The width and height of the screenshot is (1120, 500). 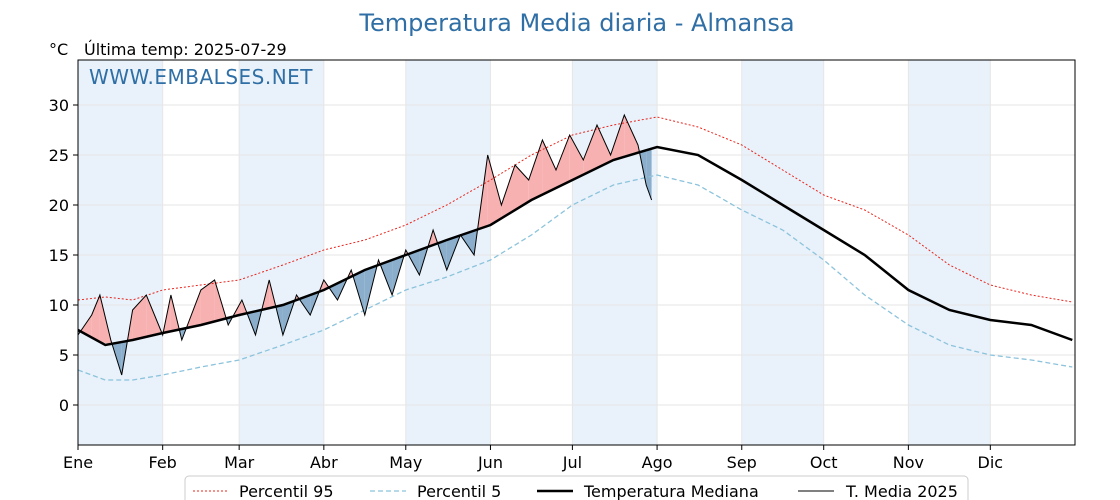 What do you see at coordinates (671, 491) in the screenshot?
I see `legend-item-temperatura-mediana-label: Temperatura Mediana` at bounding box center [671, 491].